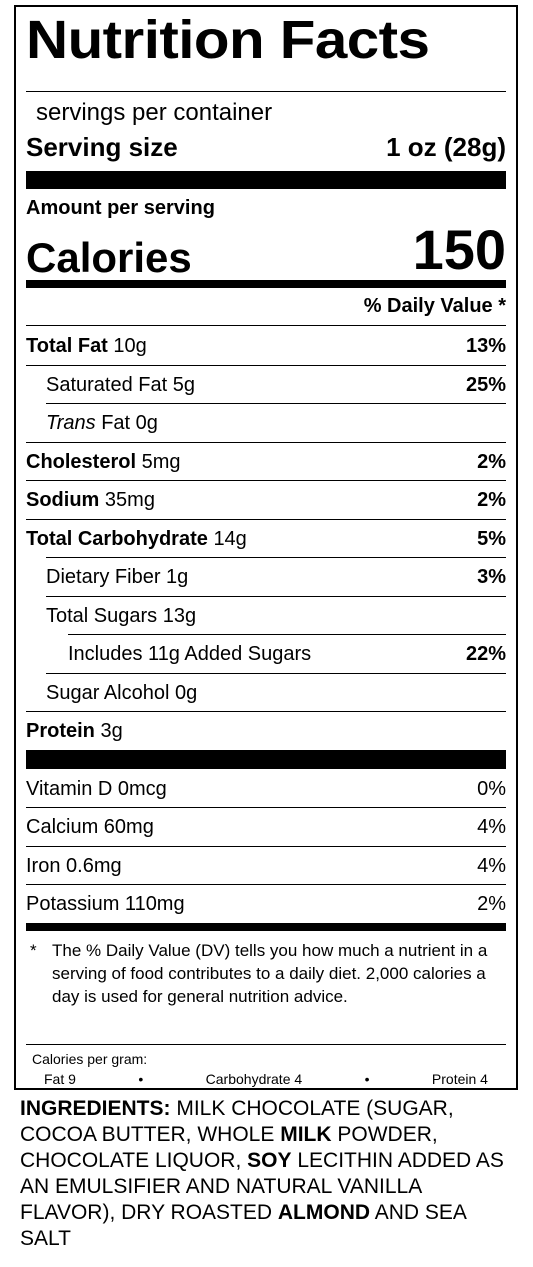 The image size is (533, 1267). I want to click on nutrient-row-sodium: Sodium 35mg 2%, so click(266, 500).